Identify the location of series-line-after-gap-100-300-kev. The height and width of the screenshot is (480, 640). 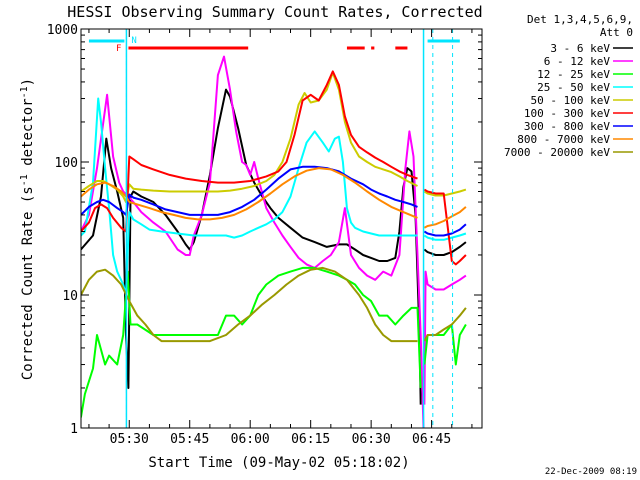
(445, 227).